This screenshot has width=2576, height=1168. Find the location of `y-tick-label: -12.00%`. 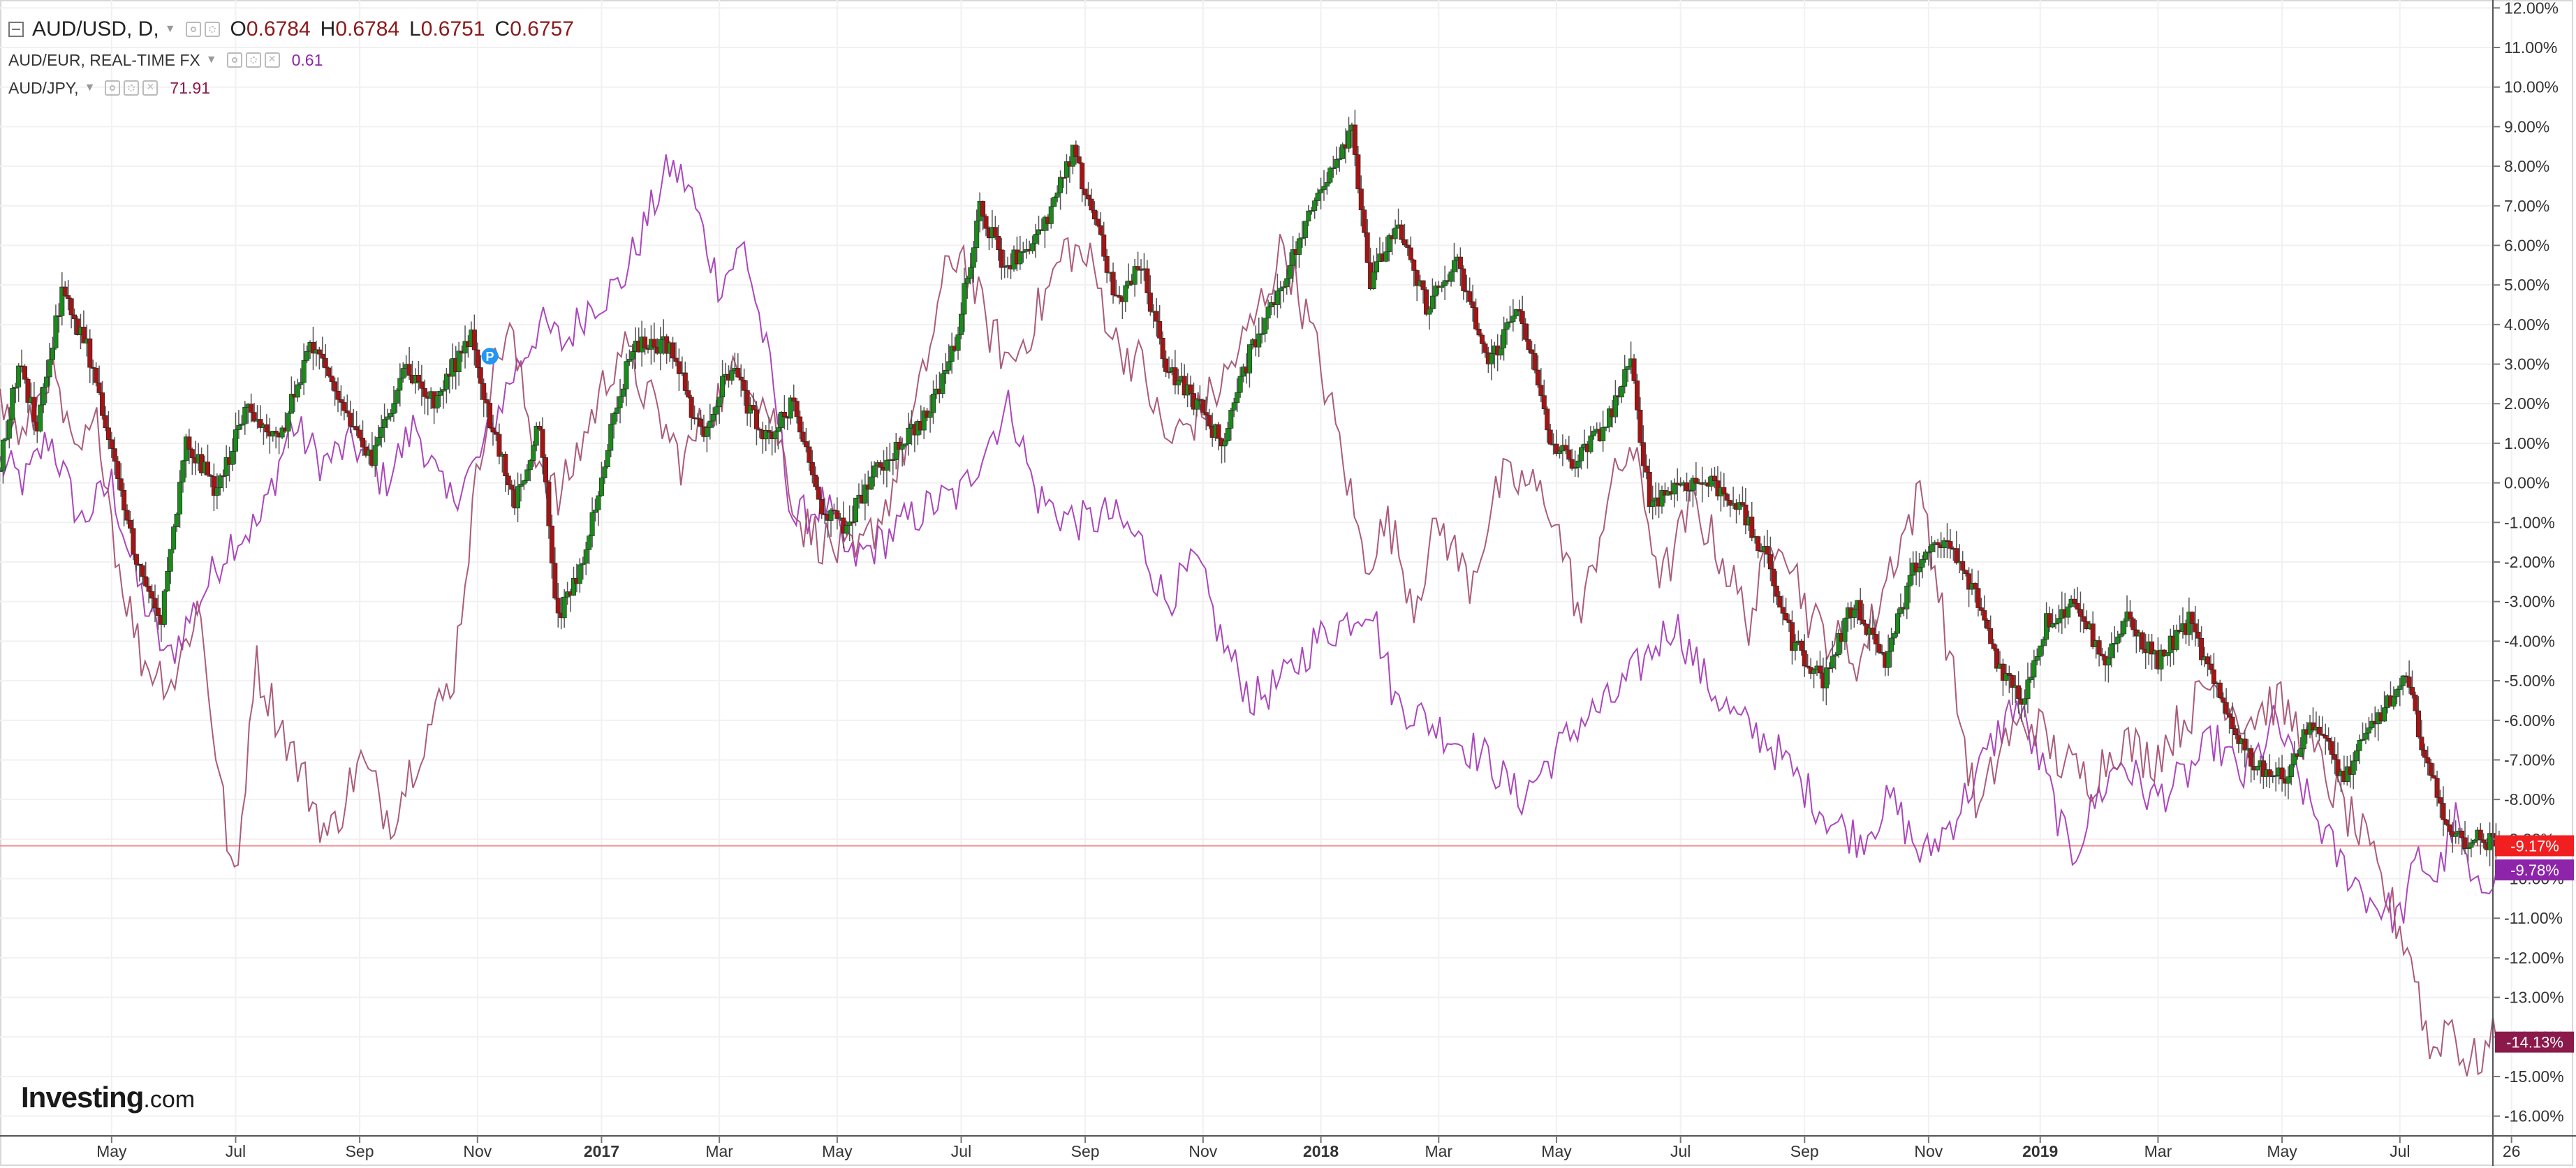

y-tick-label: -12.00% is located at coordinates (2534, 958).